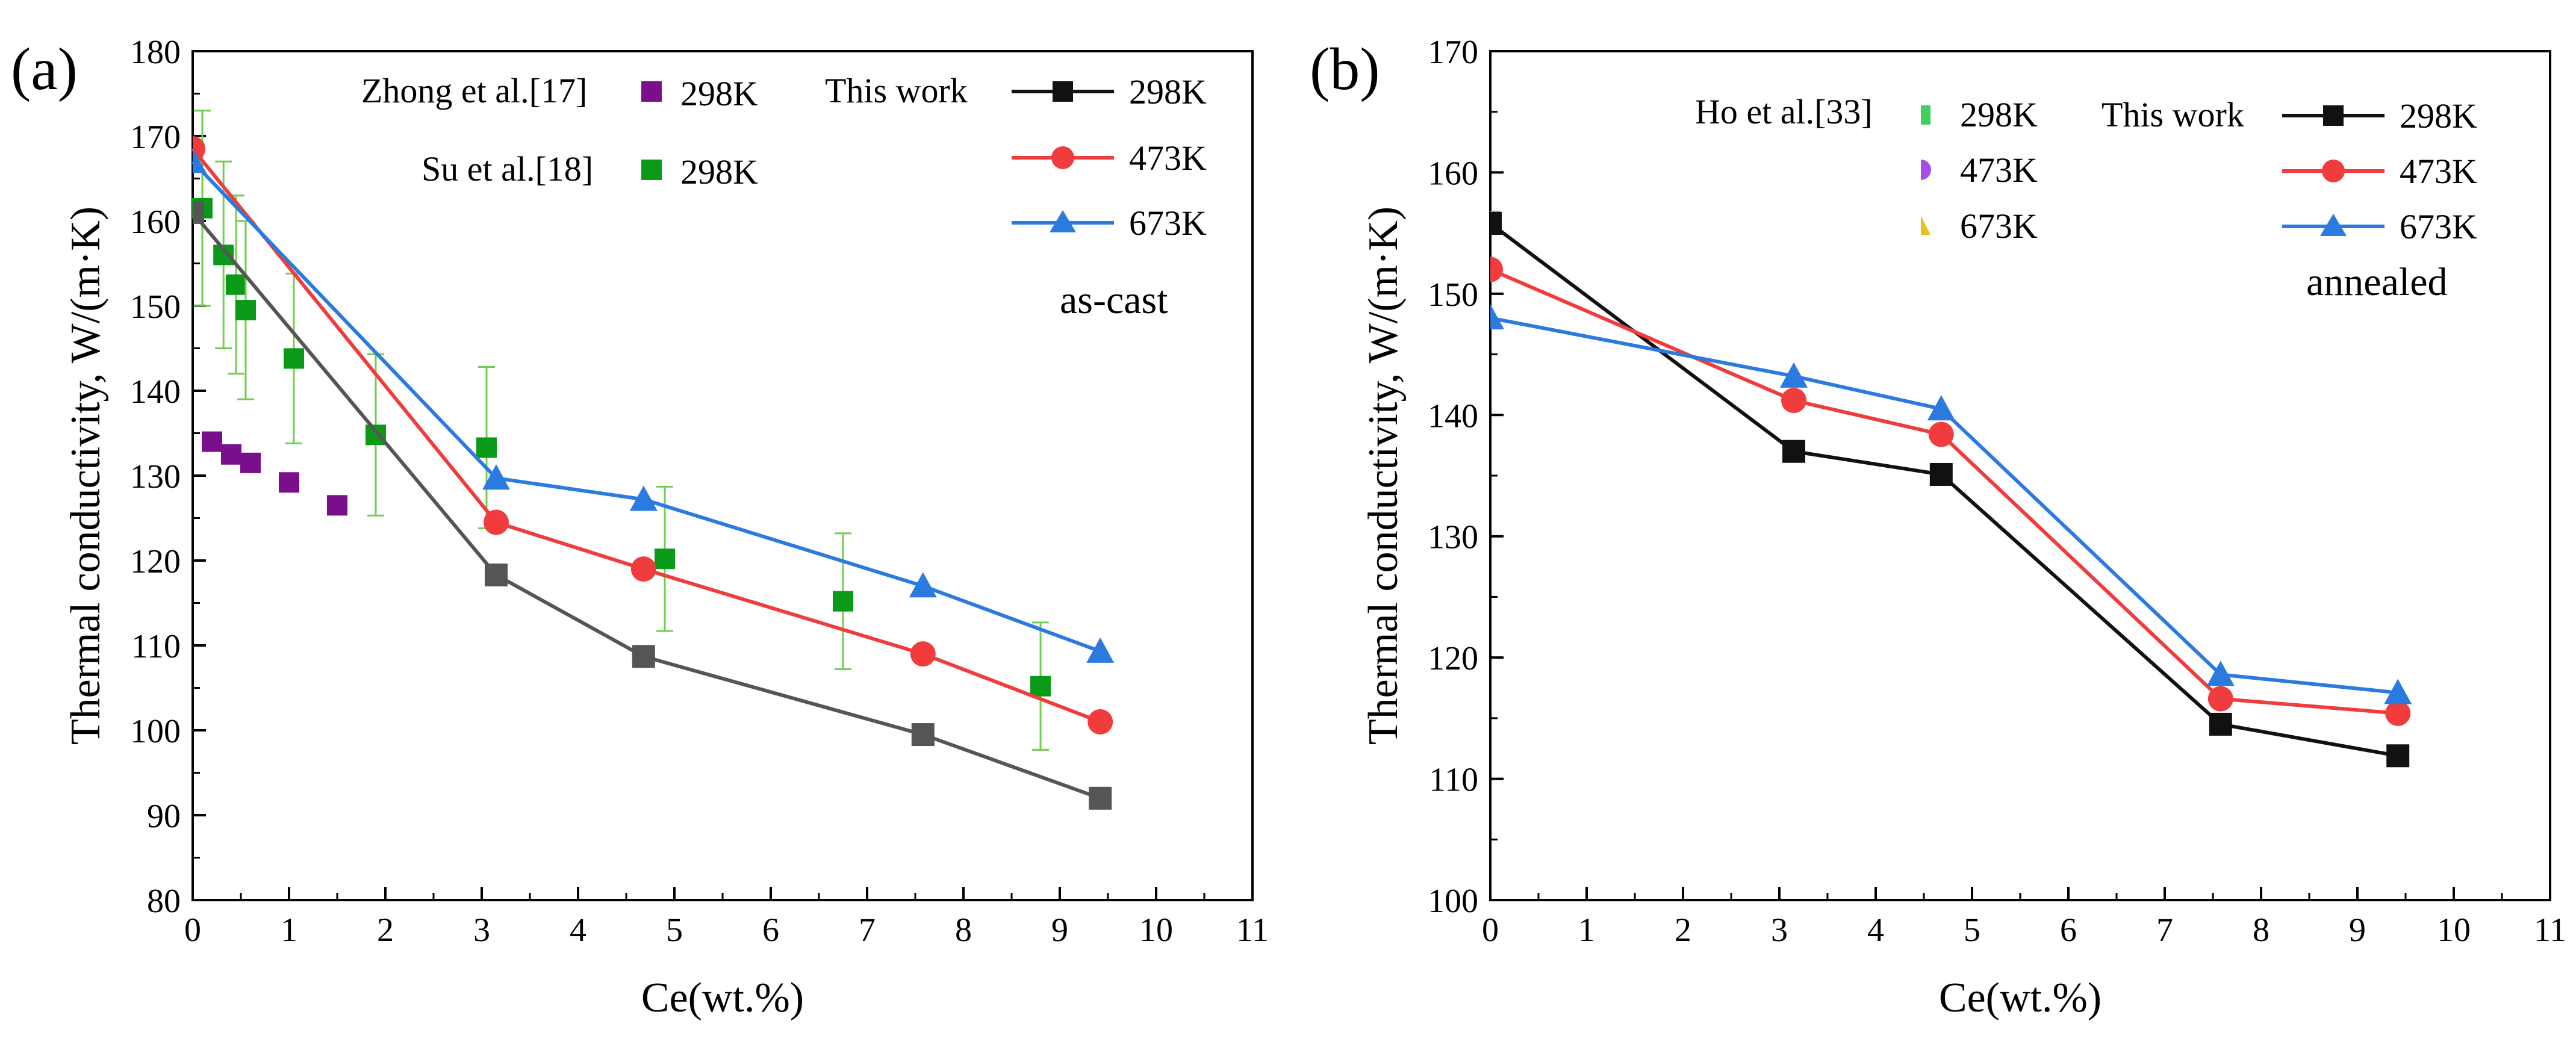 This screenshot has width=2576, height=1047. What do you see at coordinates (1926, 225) in the screenshot?
I see `legend-ho-673-marker` at bounding box center [1926, 225].